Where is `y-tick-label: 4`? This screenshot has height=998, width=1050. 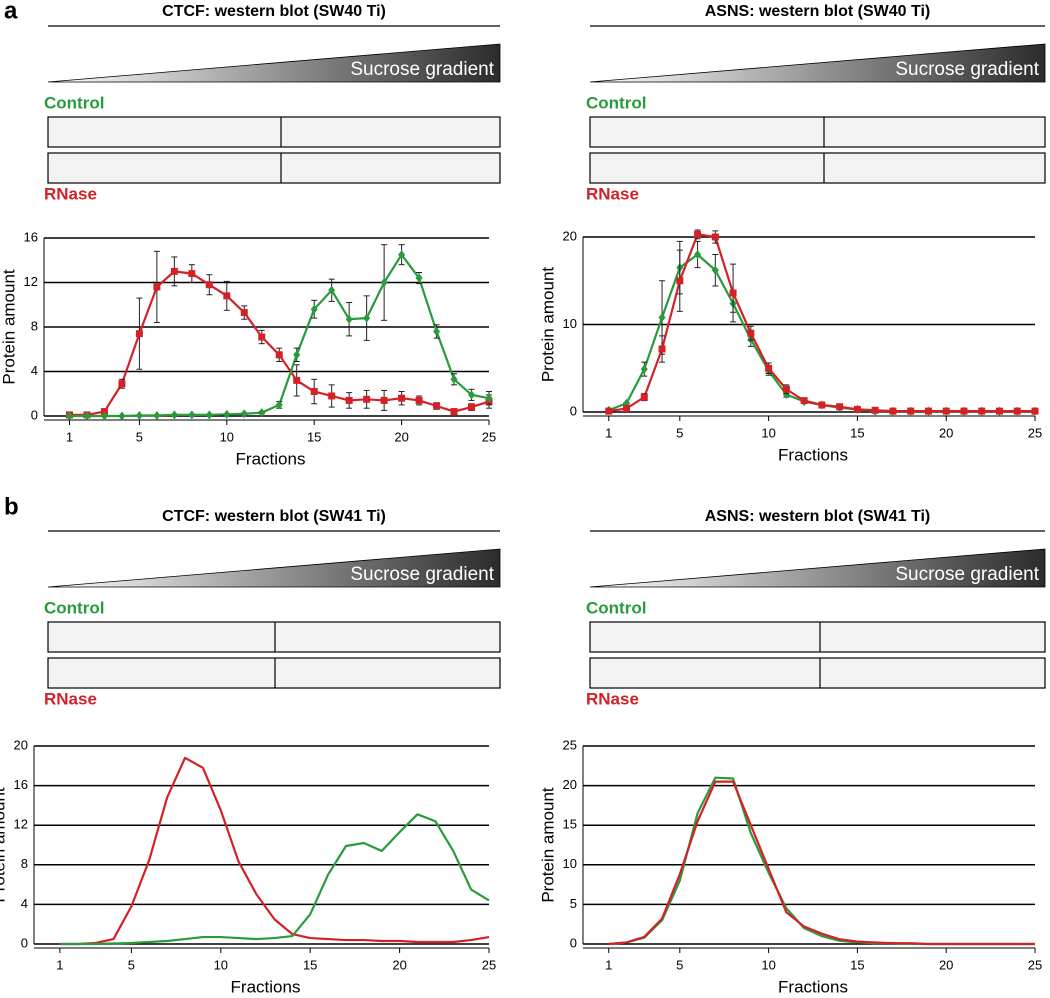
y-tick-label: 4 is located at coordinates (34, 370).